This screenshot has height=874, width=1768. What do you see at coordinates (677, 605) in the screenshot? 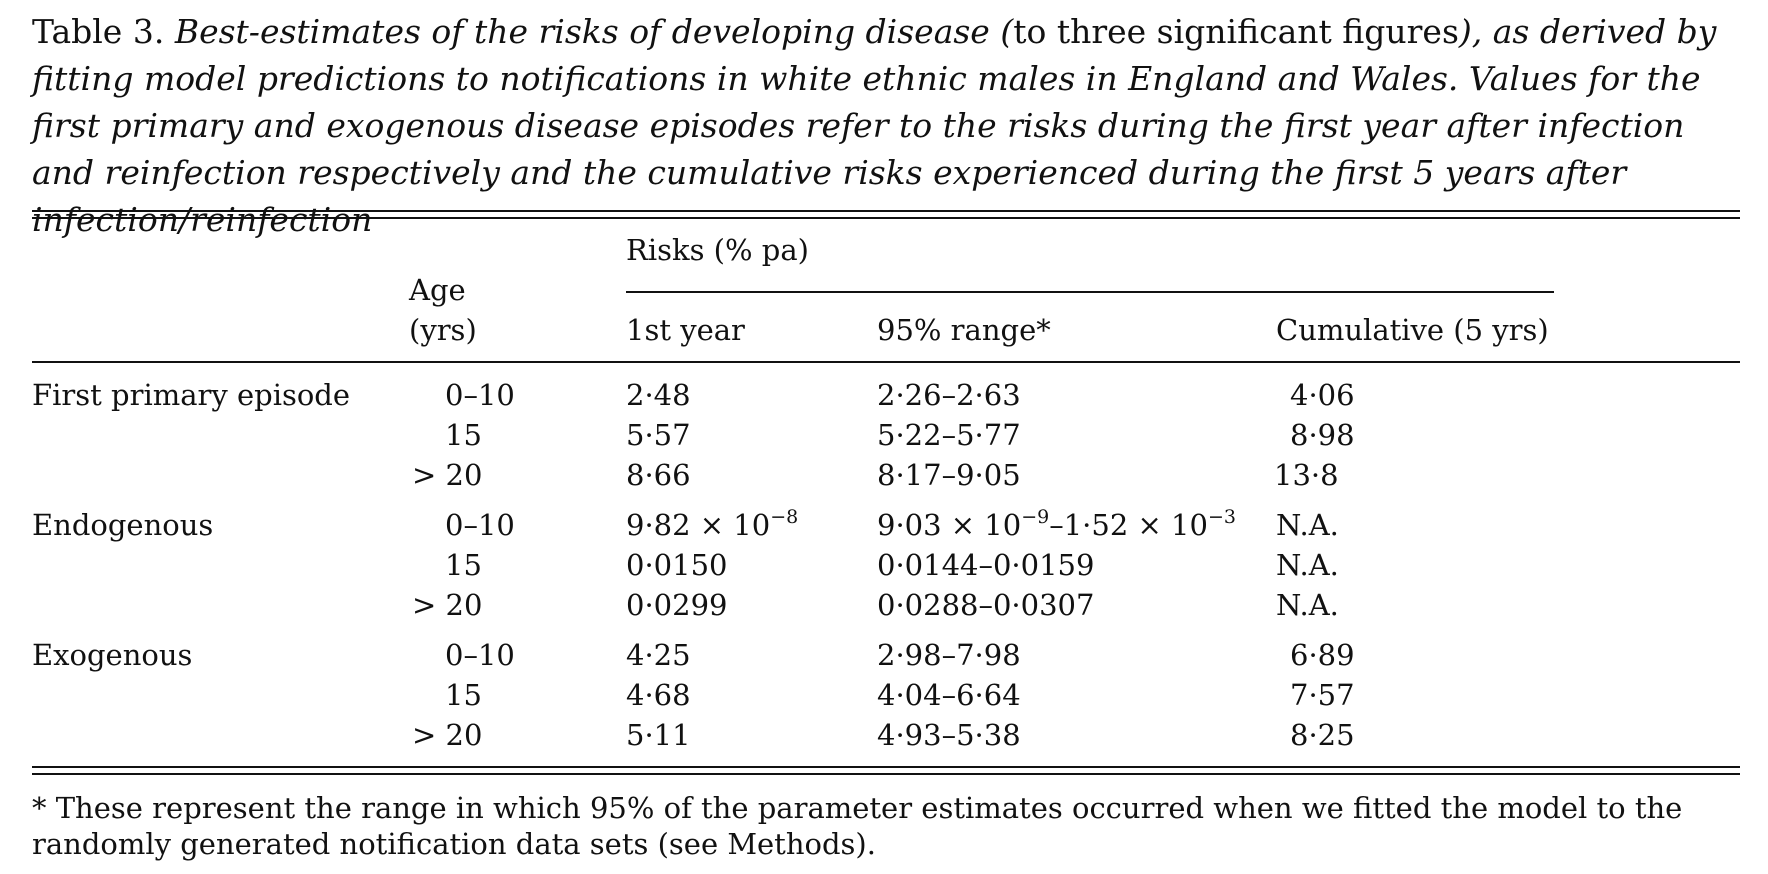
I see `first-year-cell: 0·0299` at bounding box center [677, 605].